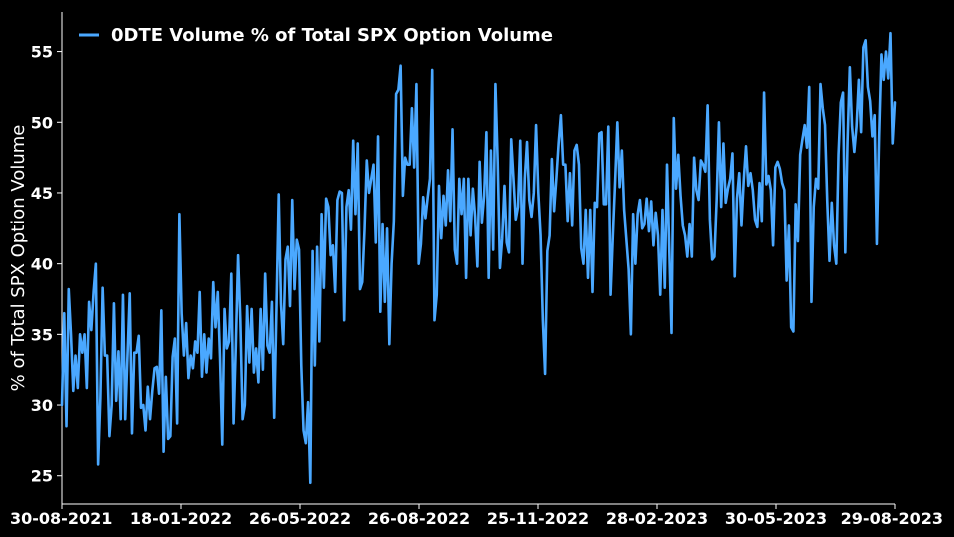 The width and height of the screenshot is (954, 537). Describe the element at coordinates (42, 52) in the screenshot. I see `y-tick-label: 55` at that location.